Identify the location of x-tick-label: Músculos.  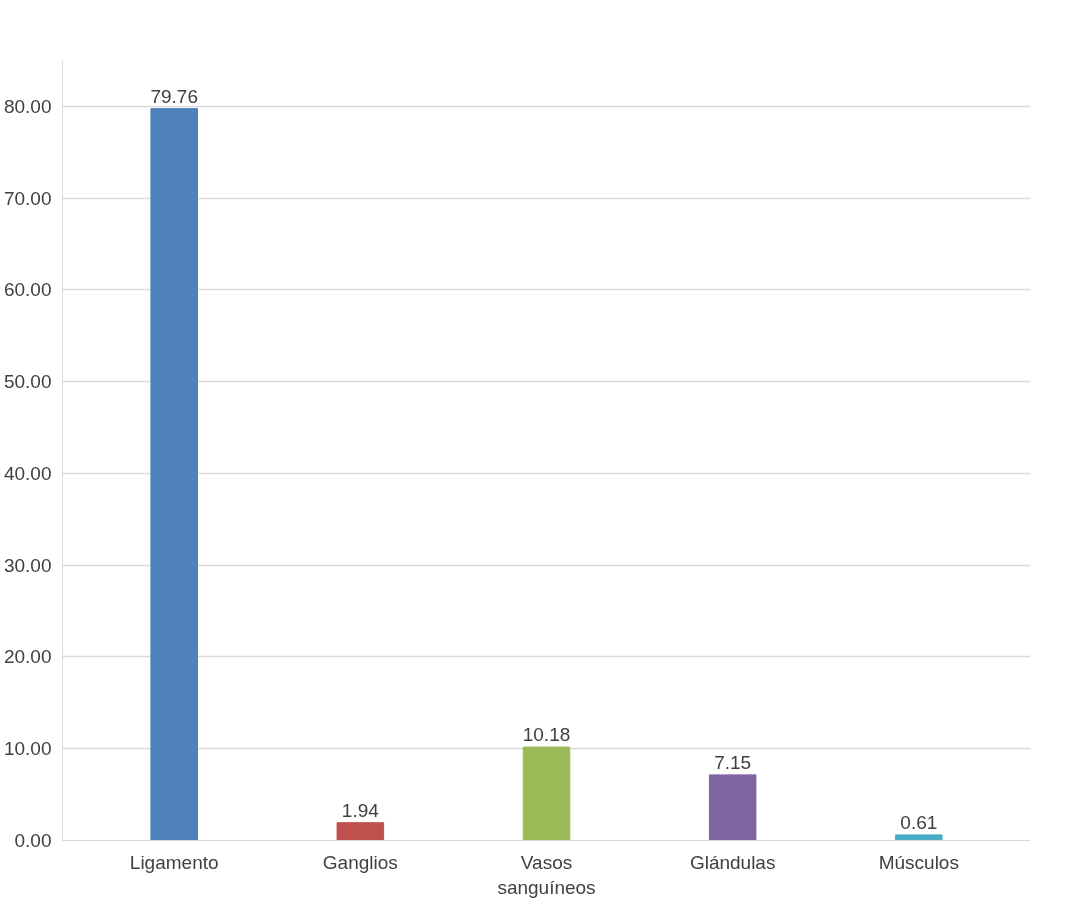
(918, 862).